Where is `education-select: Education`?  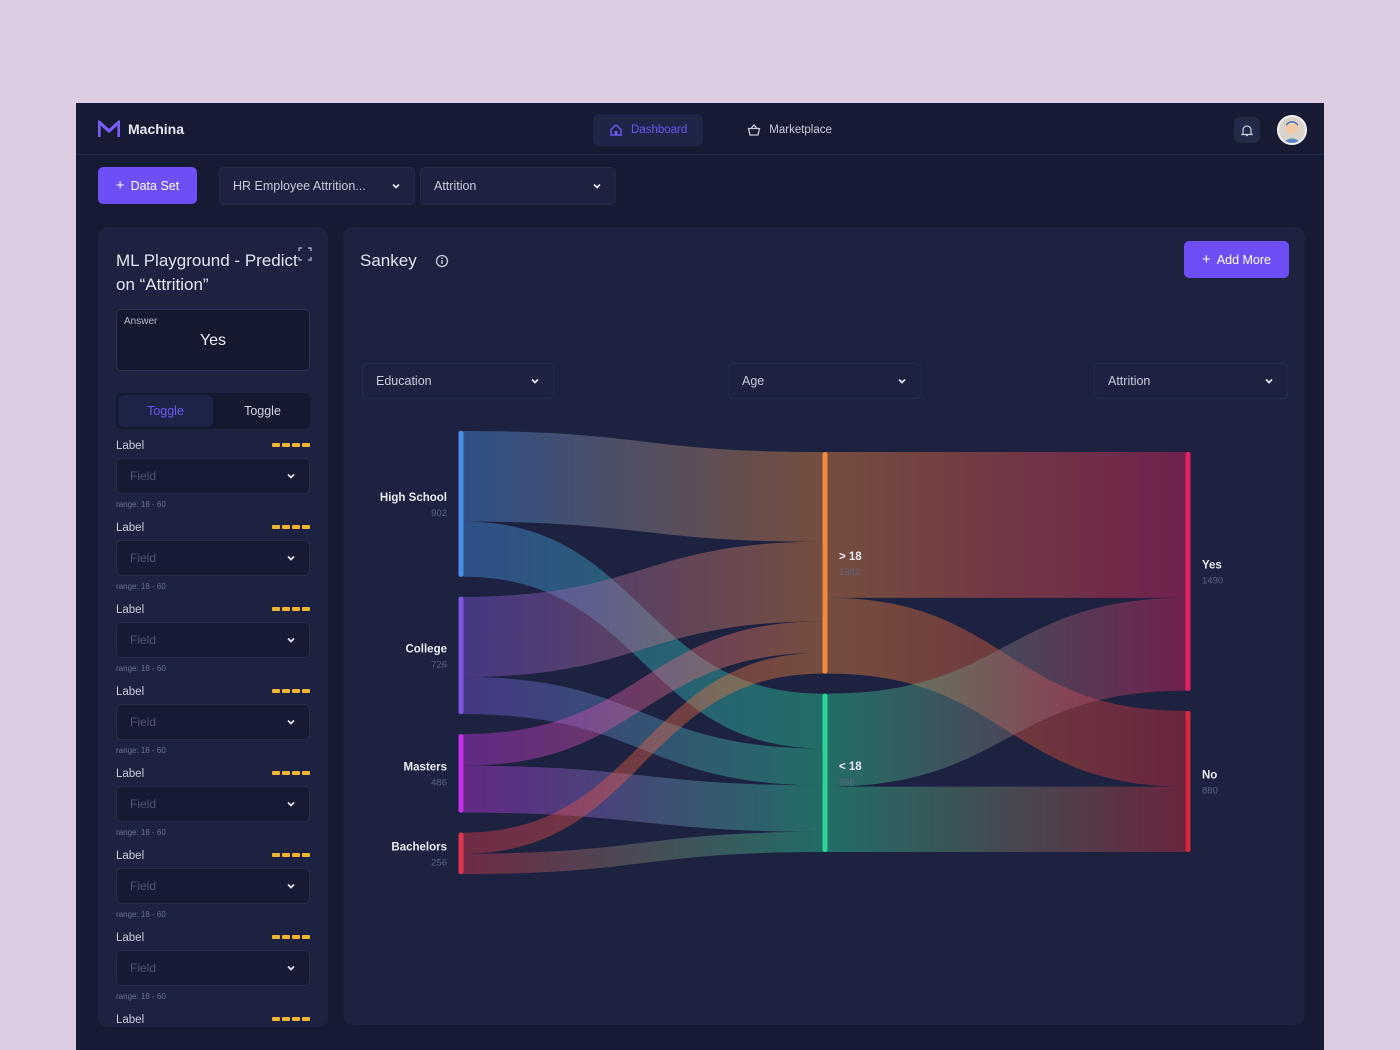 education-select: Education is located at coordinates (458, 381).